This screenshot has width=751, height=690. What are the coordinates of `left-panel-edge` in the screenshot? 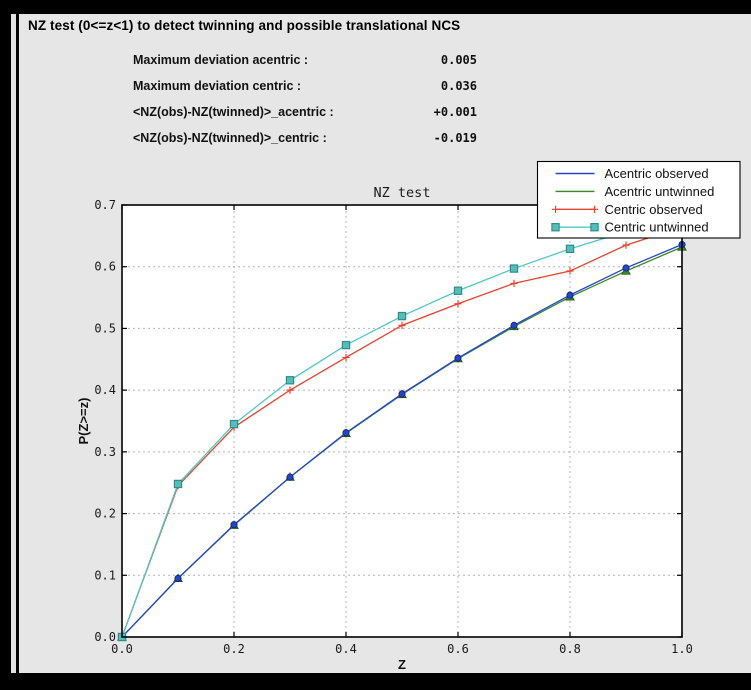 It's located at (13, 343).